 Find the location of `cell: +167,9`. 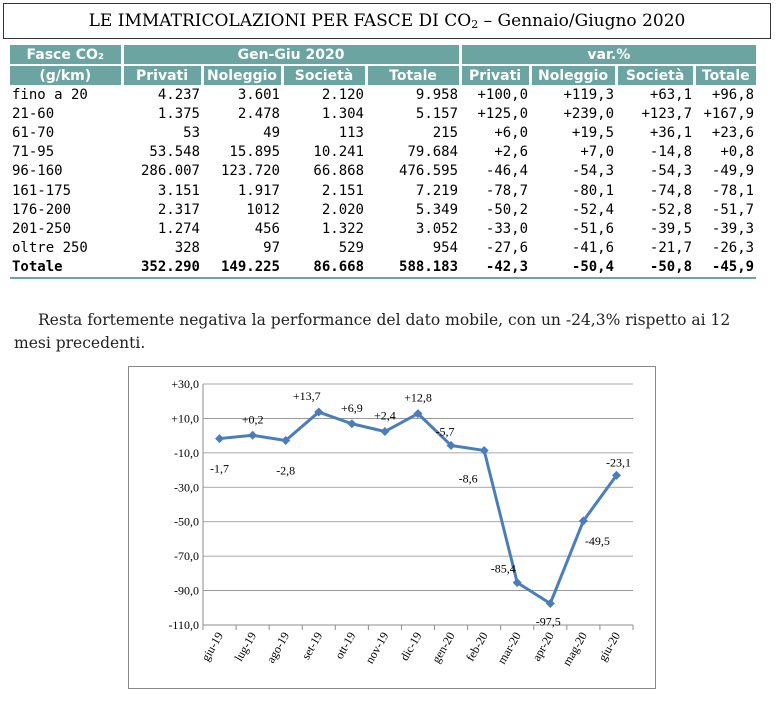

cell: +167,9 is located at coordinates (729, 113).